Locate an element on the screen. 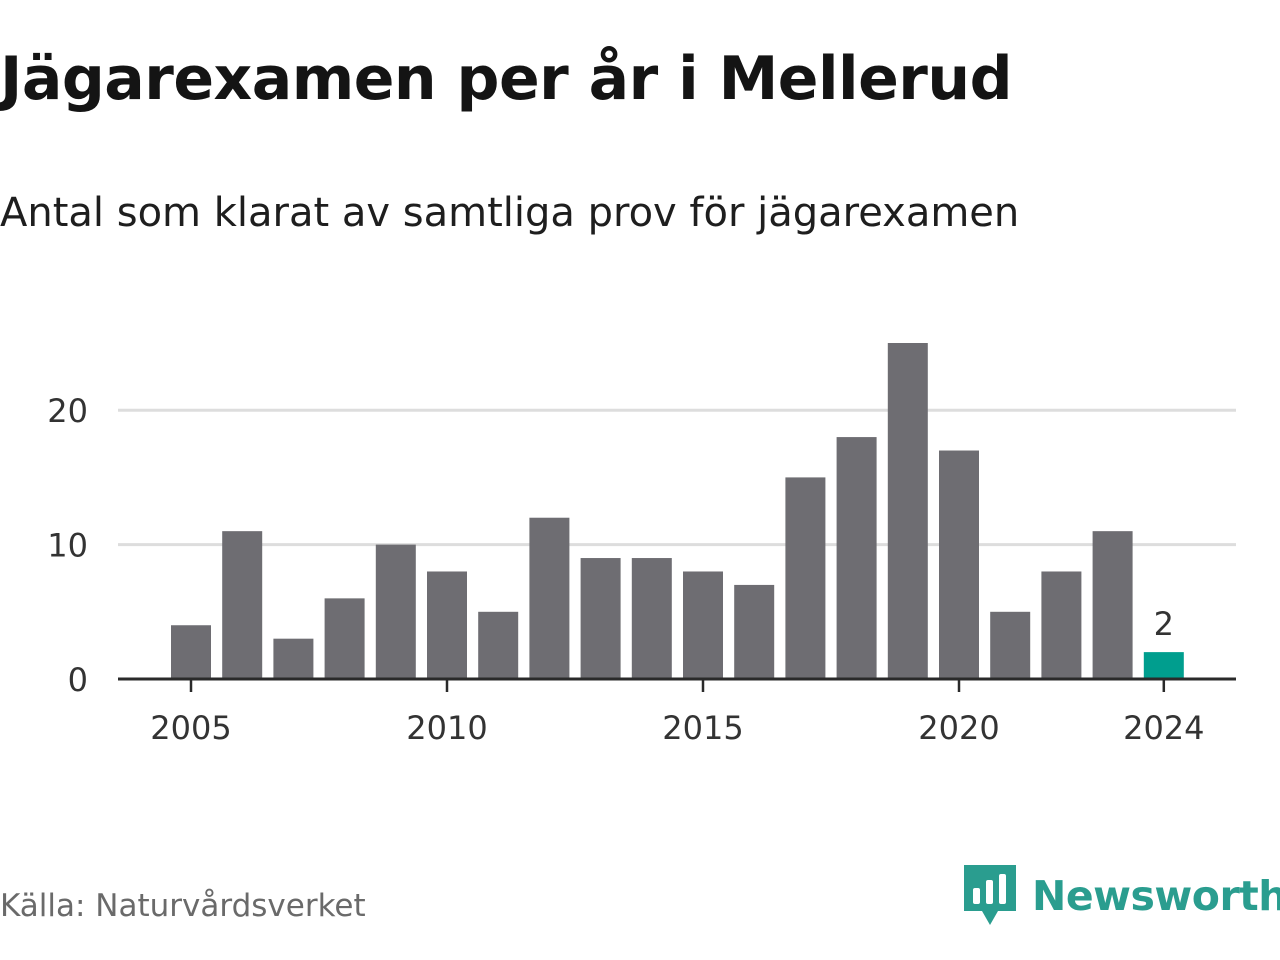 The image size is (1280, 960). source-note: Källa: Naturvårdsverket is located at coordinates (183, 906).